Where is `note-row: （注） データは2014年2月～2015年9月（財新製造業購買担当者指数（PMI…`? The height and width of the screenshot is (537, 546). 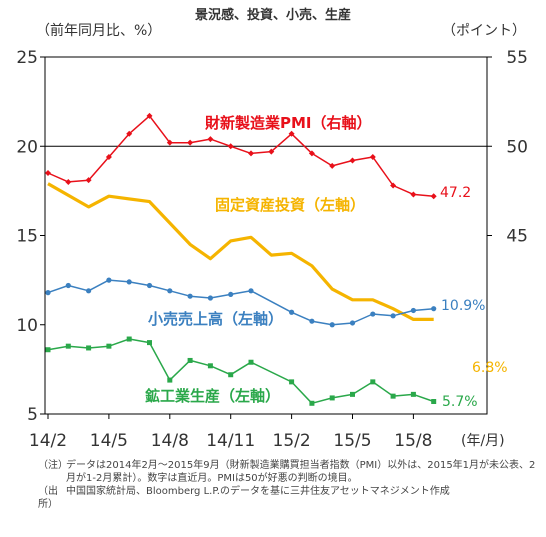 note-row: （注） データは2014年2月～2015年9月（財新製造業購買担当者指数（PMI… is located at coordinates (288, 472).